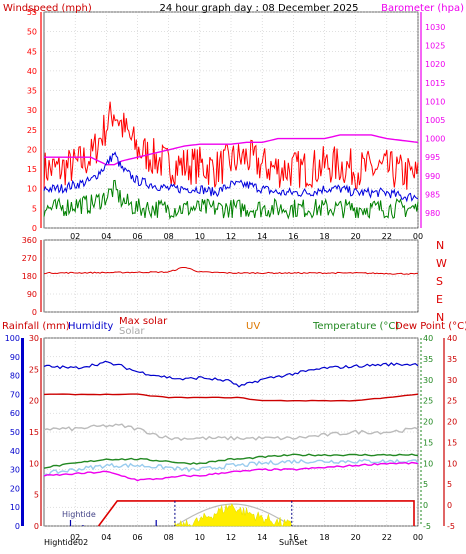  Describe the element at coordinates (32, 294) in the screenshot. I see `direction-y-tick-label: 90` at that location.